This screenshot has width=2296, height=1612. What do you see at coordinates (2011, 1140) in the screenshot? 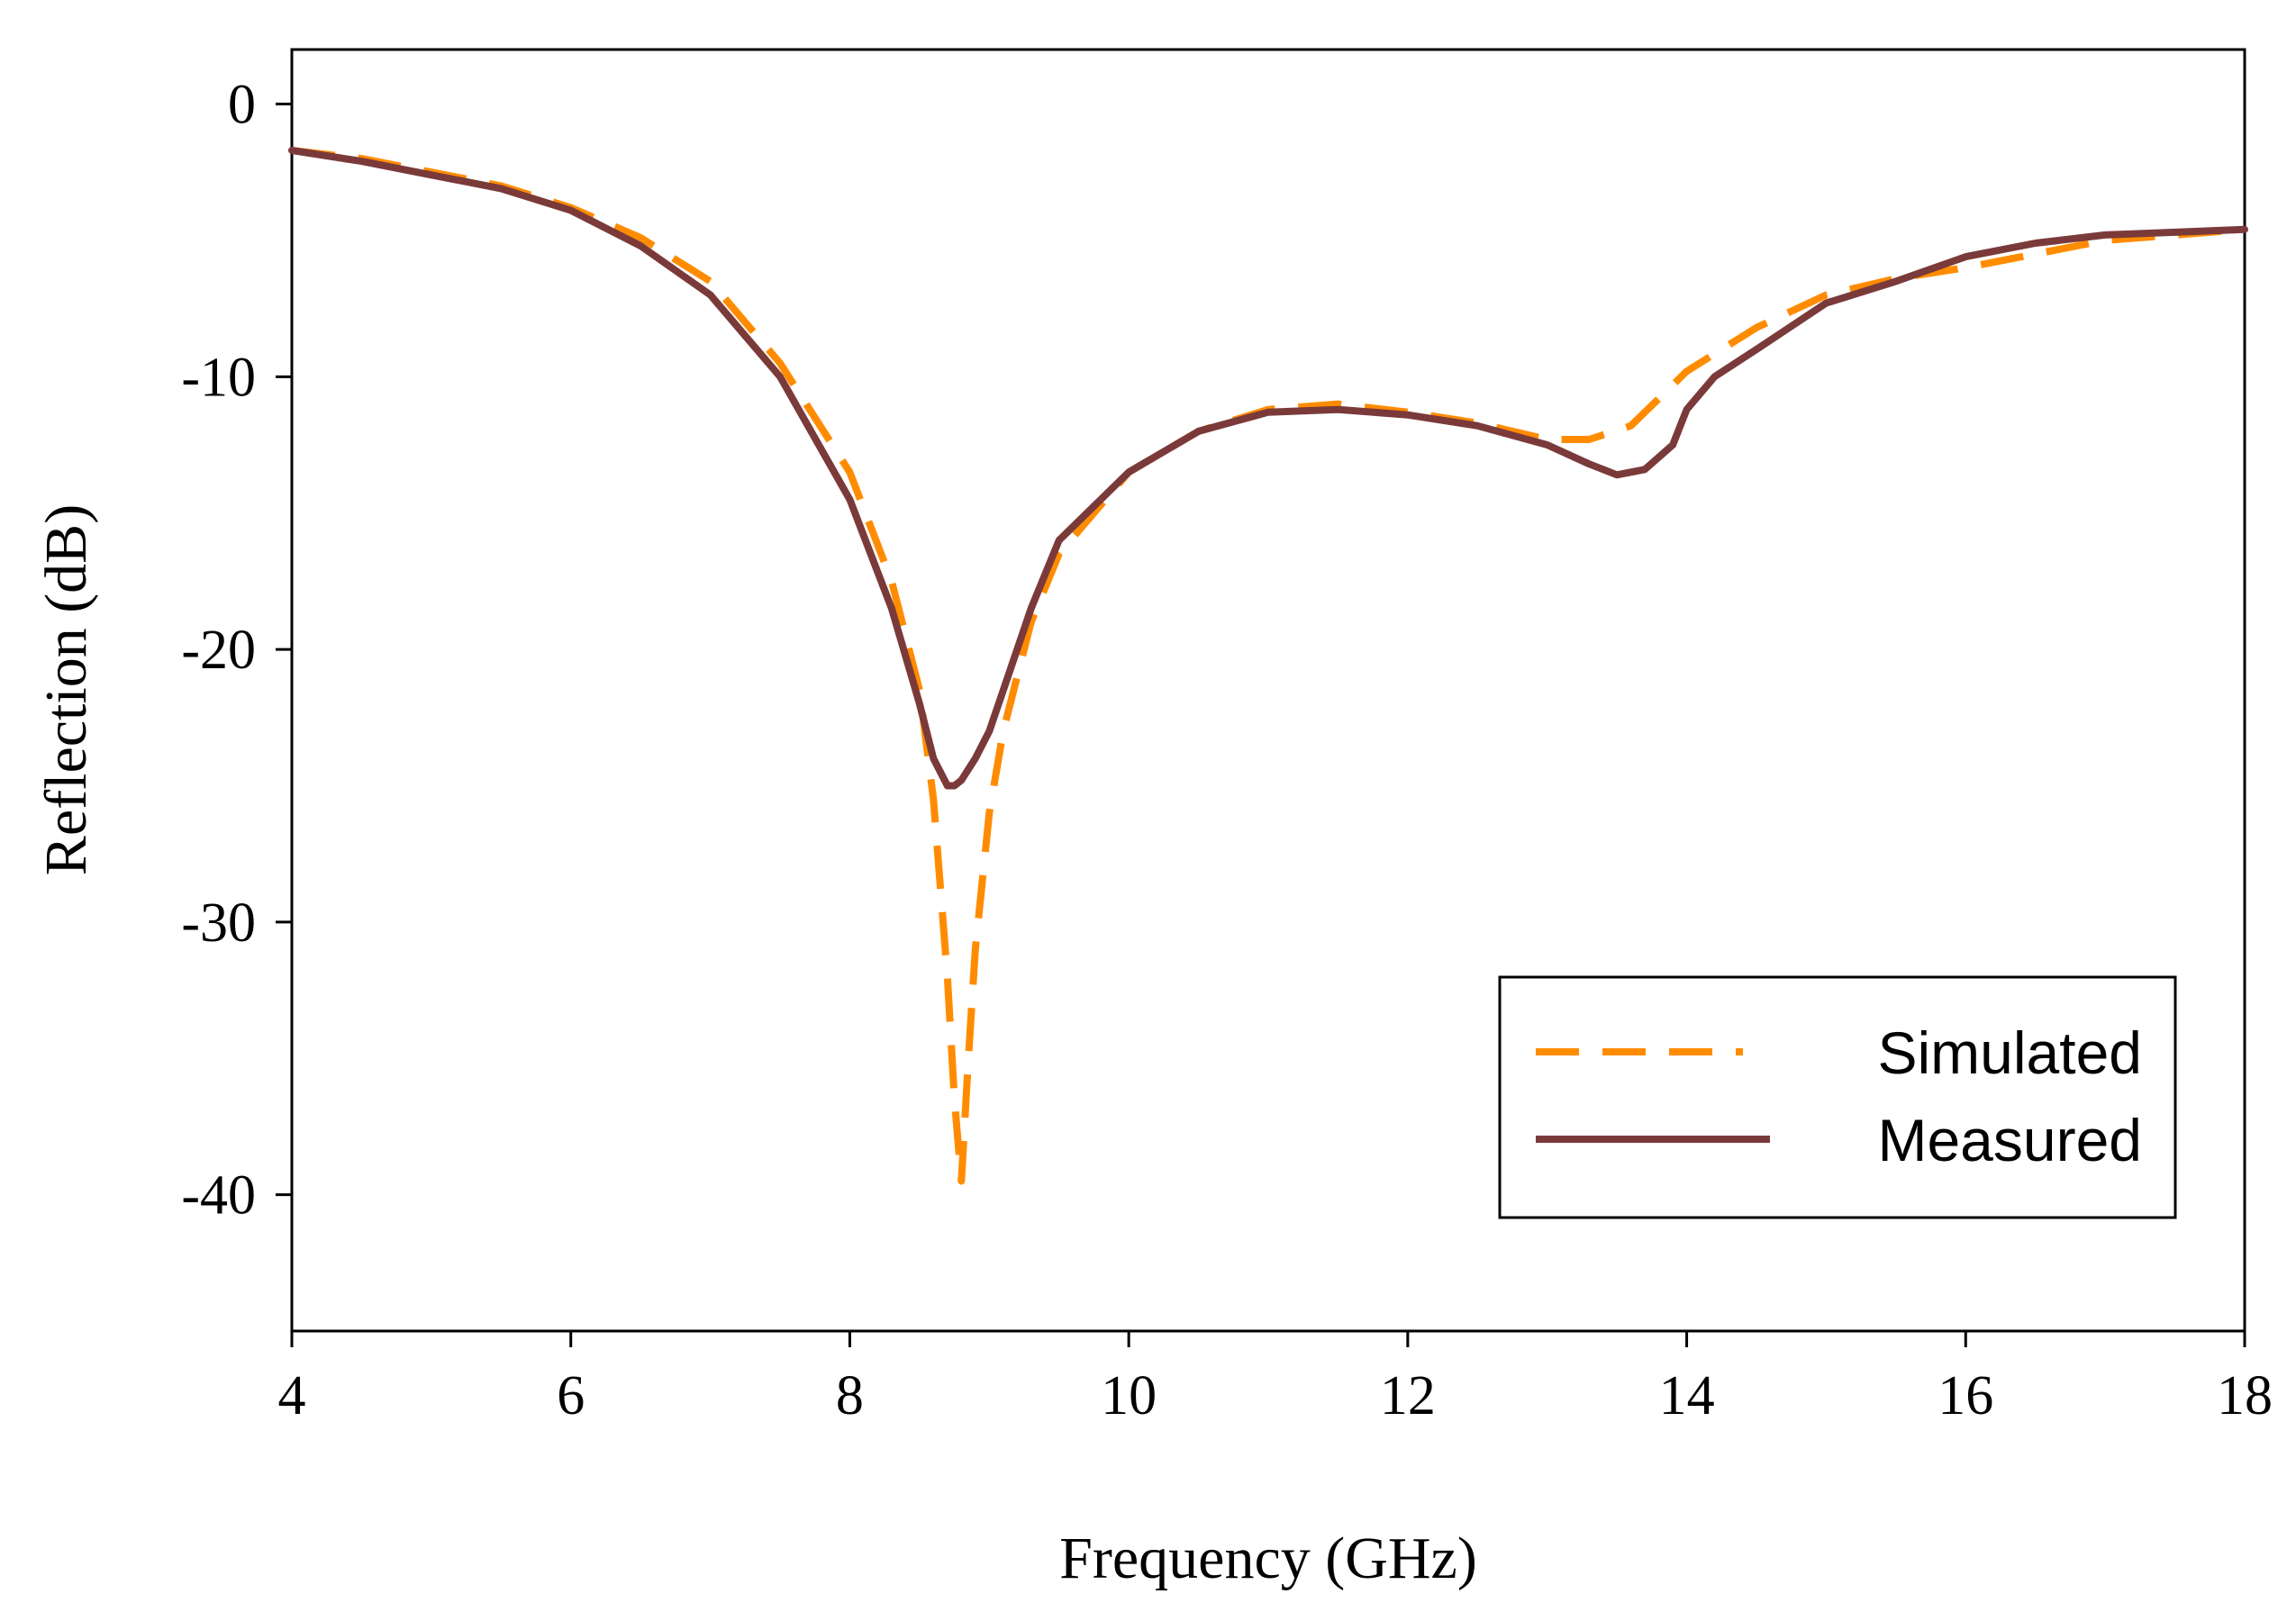
I see `legend-measured-label: Measured` at bounding box center [2011, 1140].